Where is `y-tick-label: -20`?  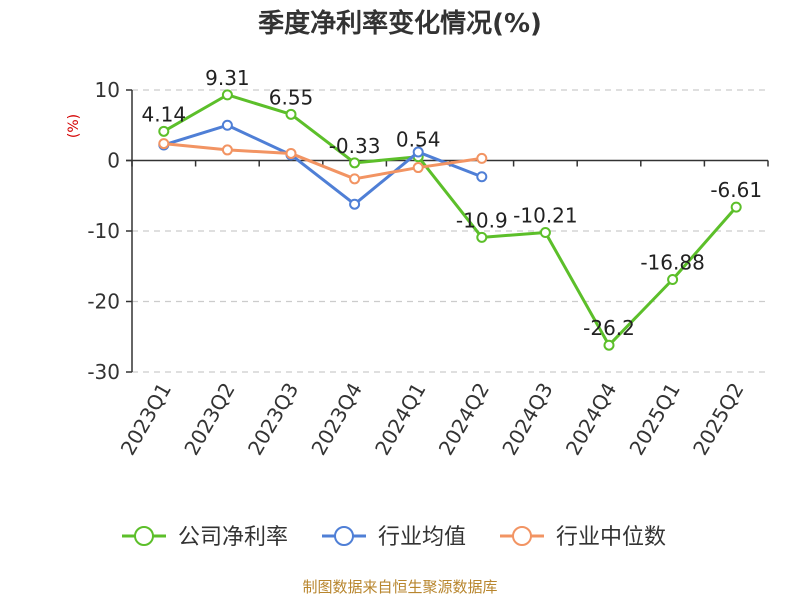
y-tick-label: -20 is located at coordinates (103, 302).